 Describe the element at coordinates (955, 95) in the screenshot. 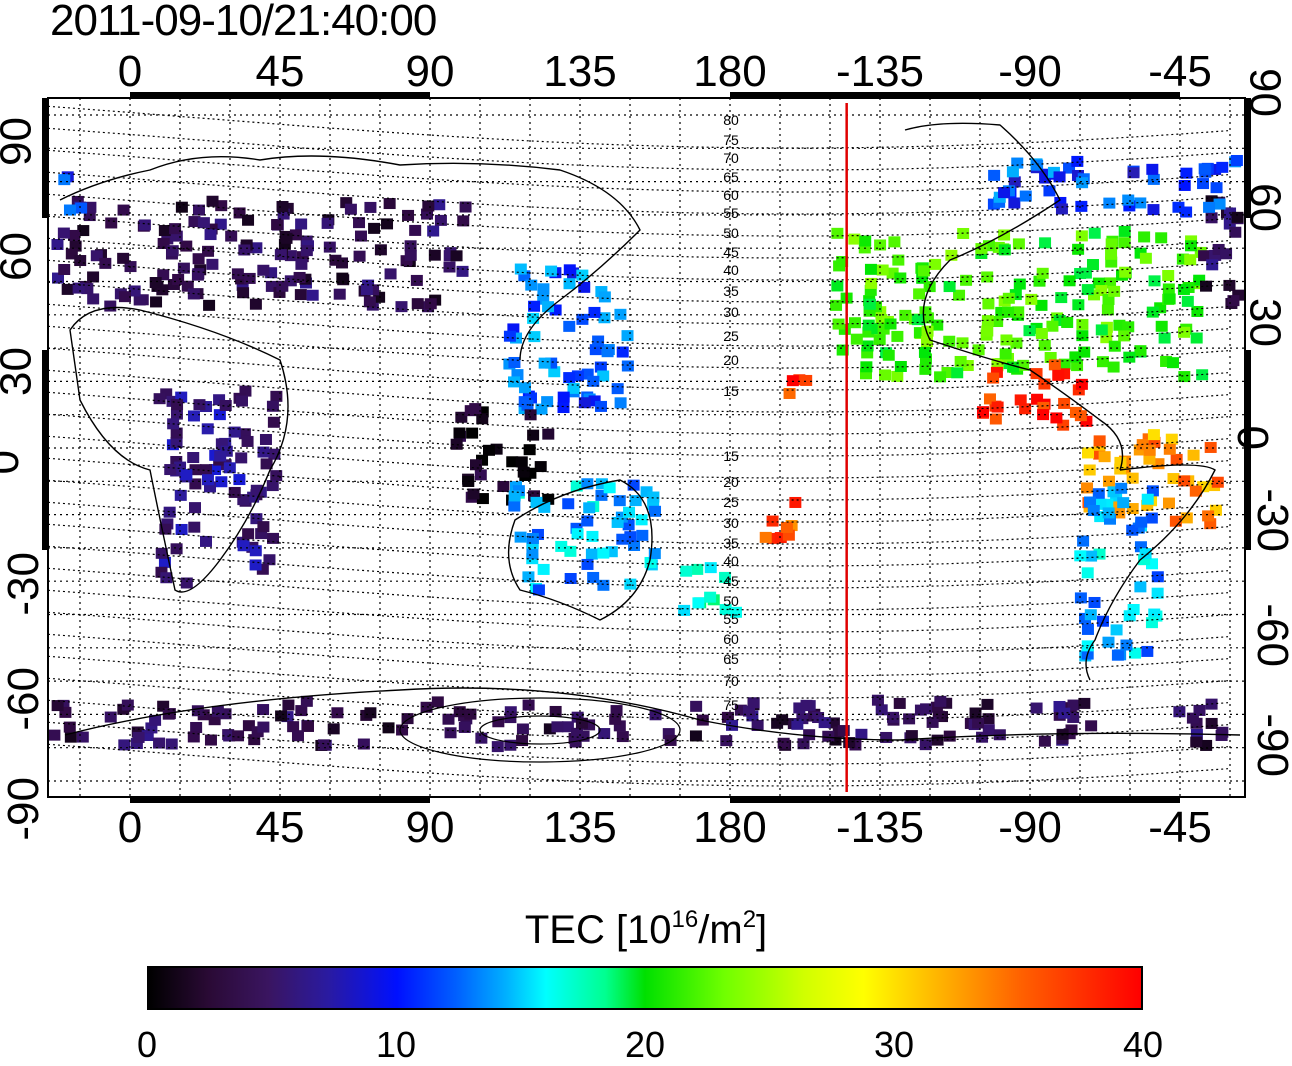

I see `frame-bar` at that location.